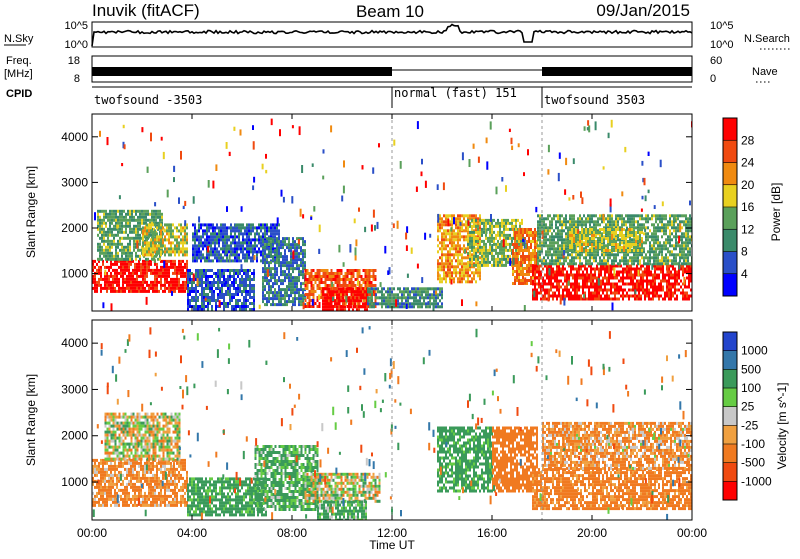  What do you see at coordinates (748, 407) in the screenshot?
I see `velocity-cbar-tick-label-3: 25` at bounding box center [748, 407].